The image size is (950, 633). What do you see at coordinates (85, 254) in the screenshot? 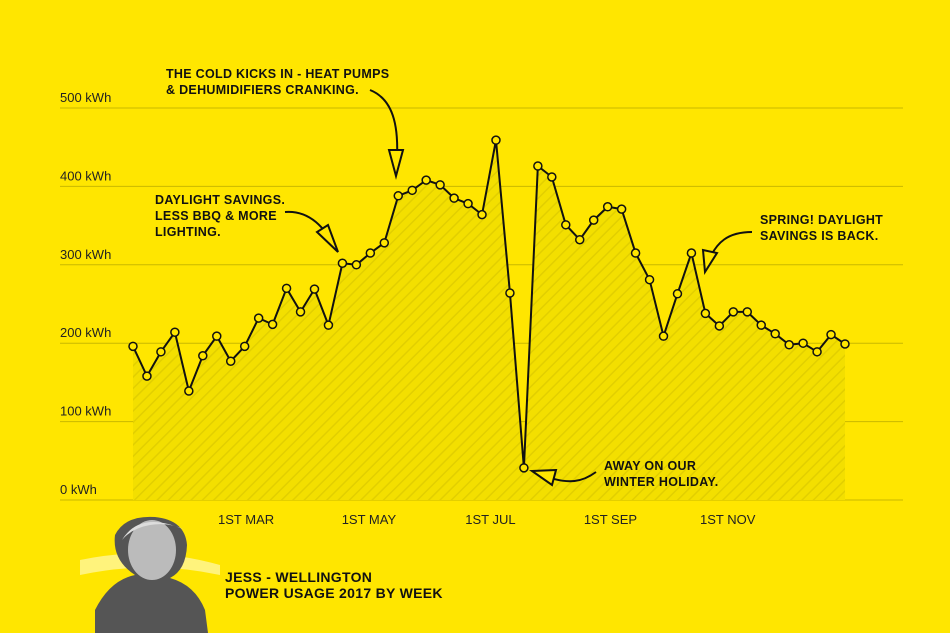
I see `y-tick-label: 300 kWh` at bounding box center [85, 254].